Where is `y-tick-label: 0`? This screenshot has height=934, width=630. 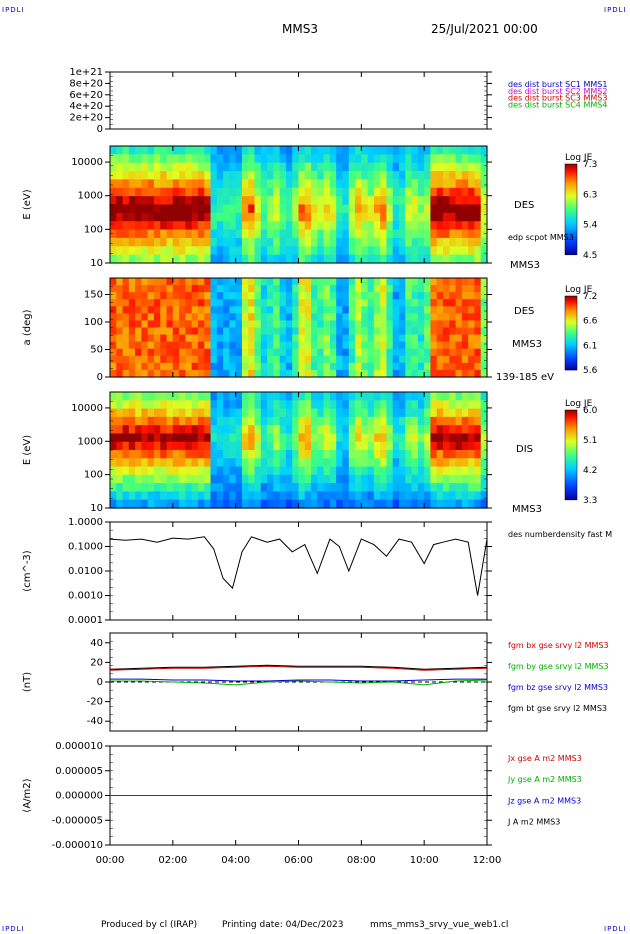 y-tick-label: 0 is located at coordinates (100, 377).